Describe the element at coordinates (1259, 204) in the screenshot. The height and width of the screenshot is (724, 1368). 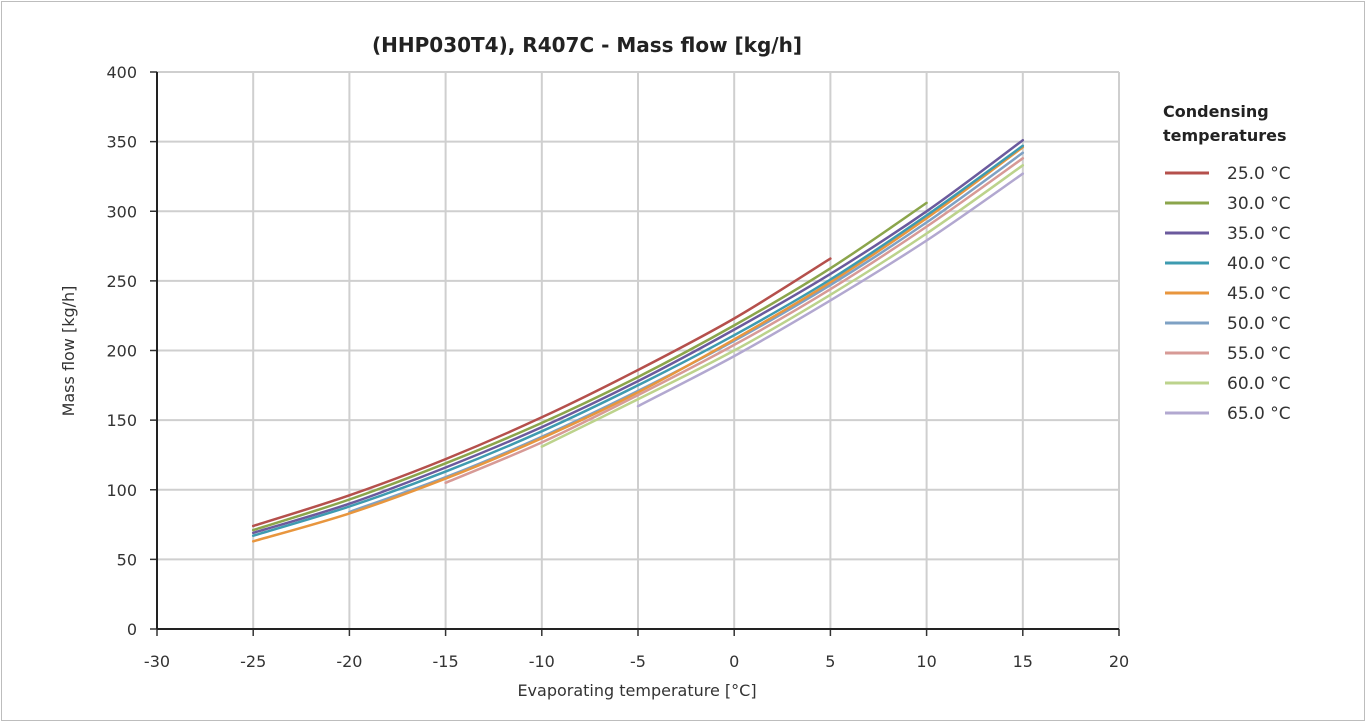
I see `legend-item-label: 30.0 °C` at that location.